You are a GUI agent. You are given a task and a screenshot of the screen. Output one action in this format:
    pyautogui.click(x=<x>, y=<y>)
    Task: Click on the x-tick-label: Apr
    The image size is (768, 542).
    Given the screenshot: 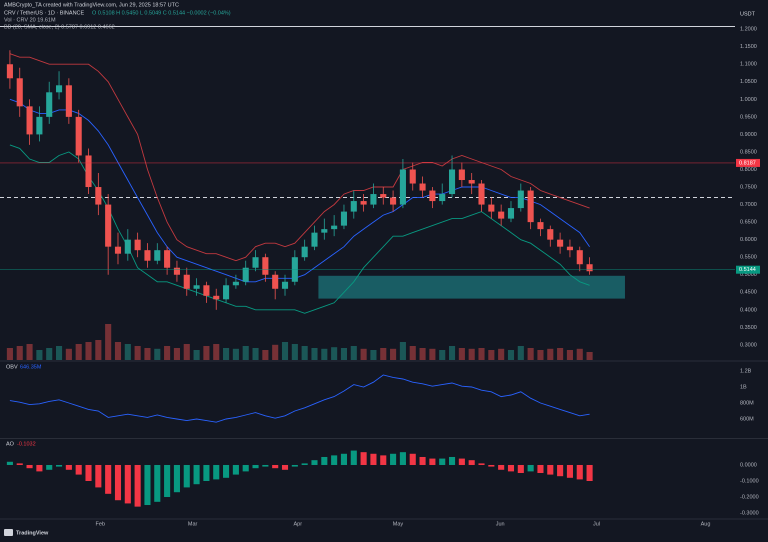 What is the action you would take?
    pyautogui.click(x=298, y=524)
    